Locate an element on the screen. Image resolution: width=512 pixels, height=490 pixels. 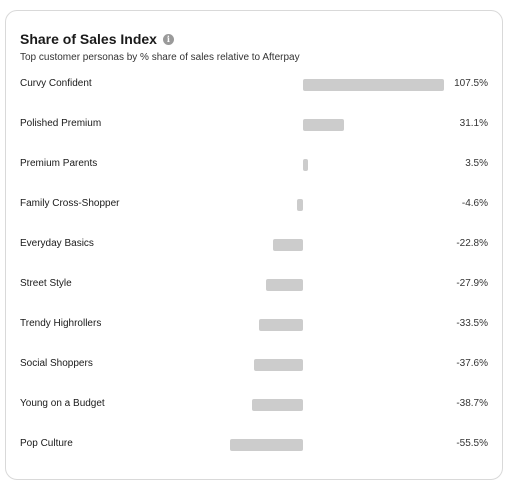
value-label: -4.6% is located at coordinates (474, 203).